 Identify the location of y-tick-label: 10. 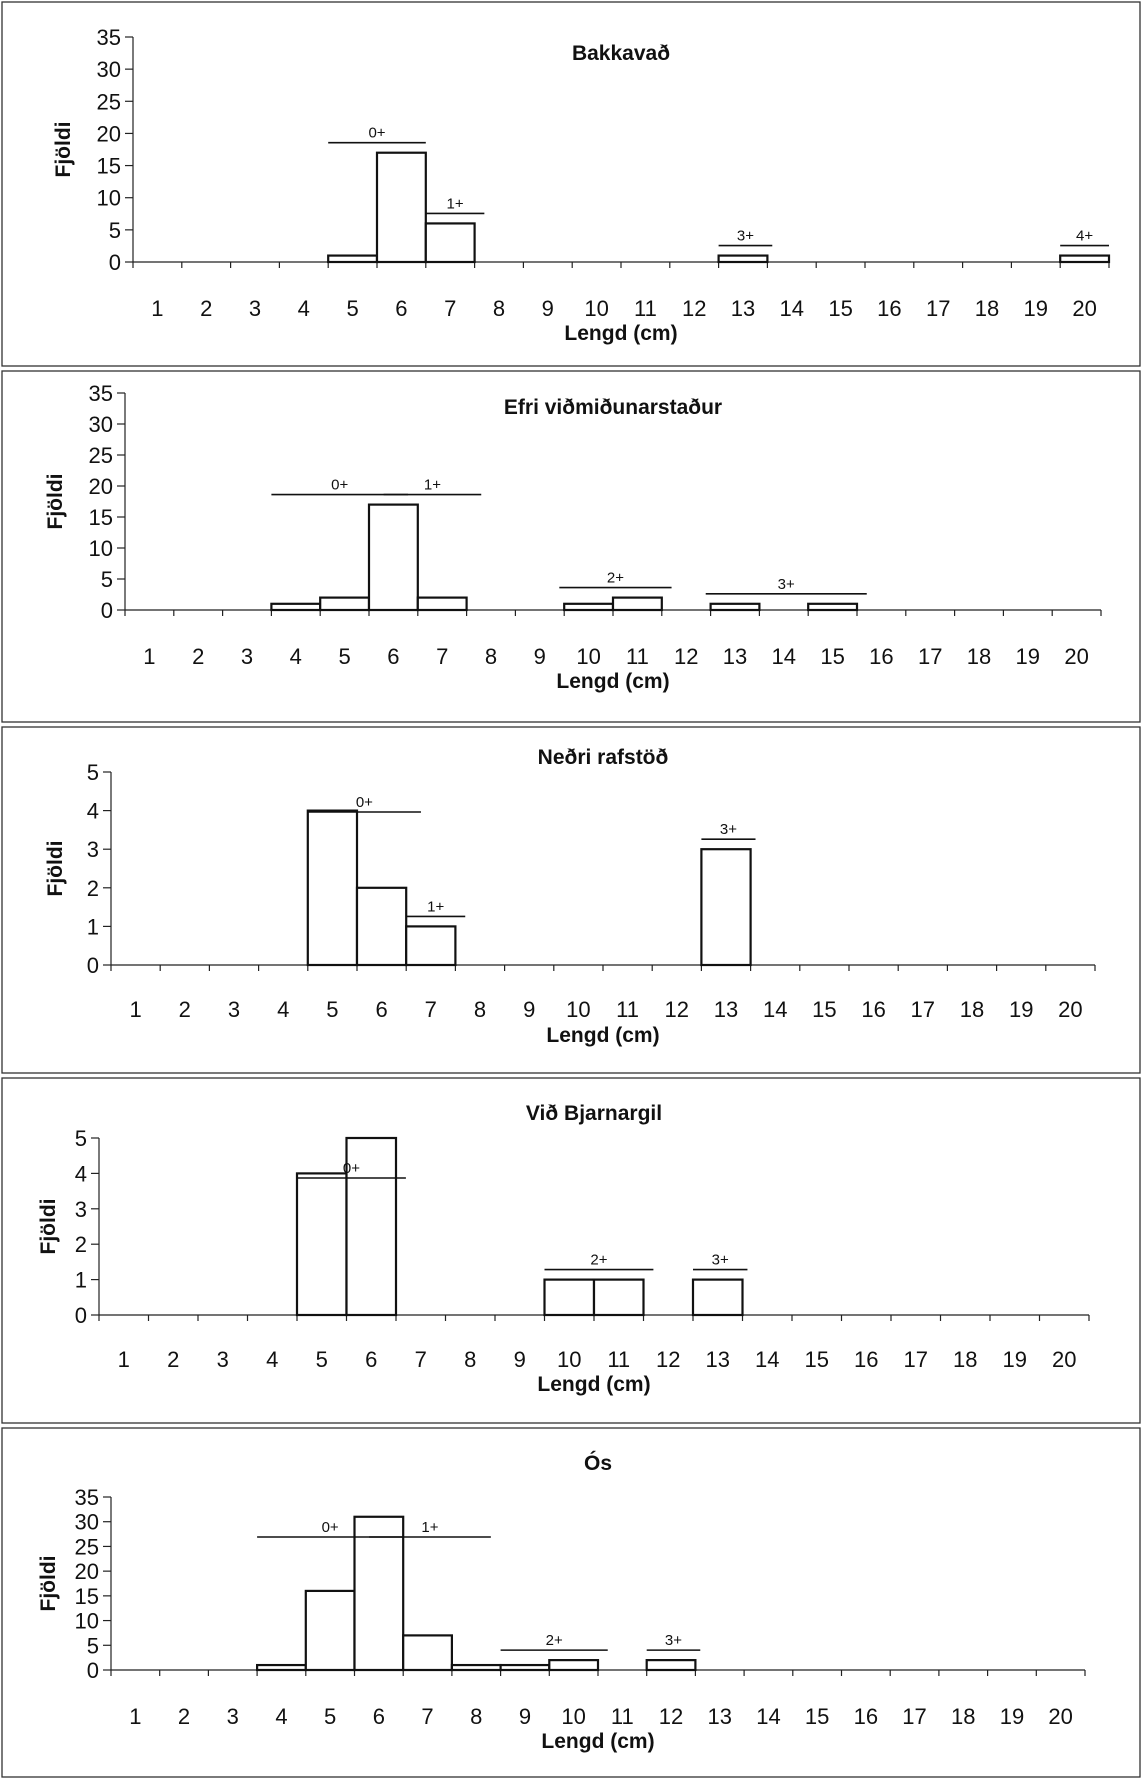
(101, 548).